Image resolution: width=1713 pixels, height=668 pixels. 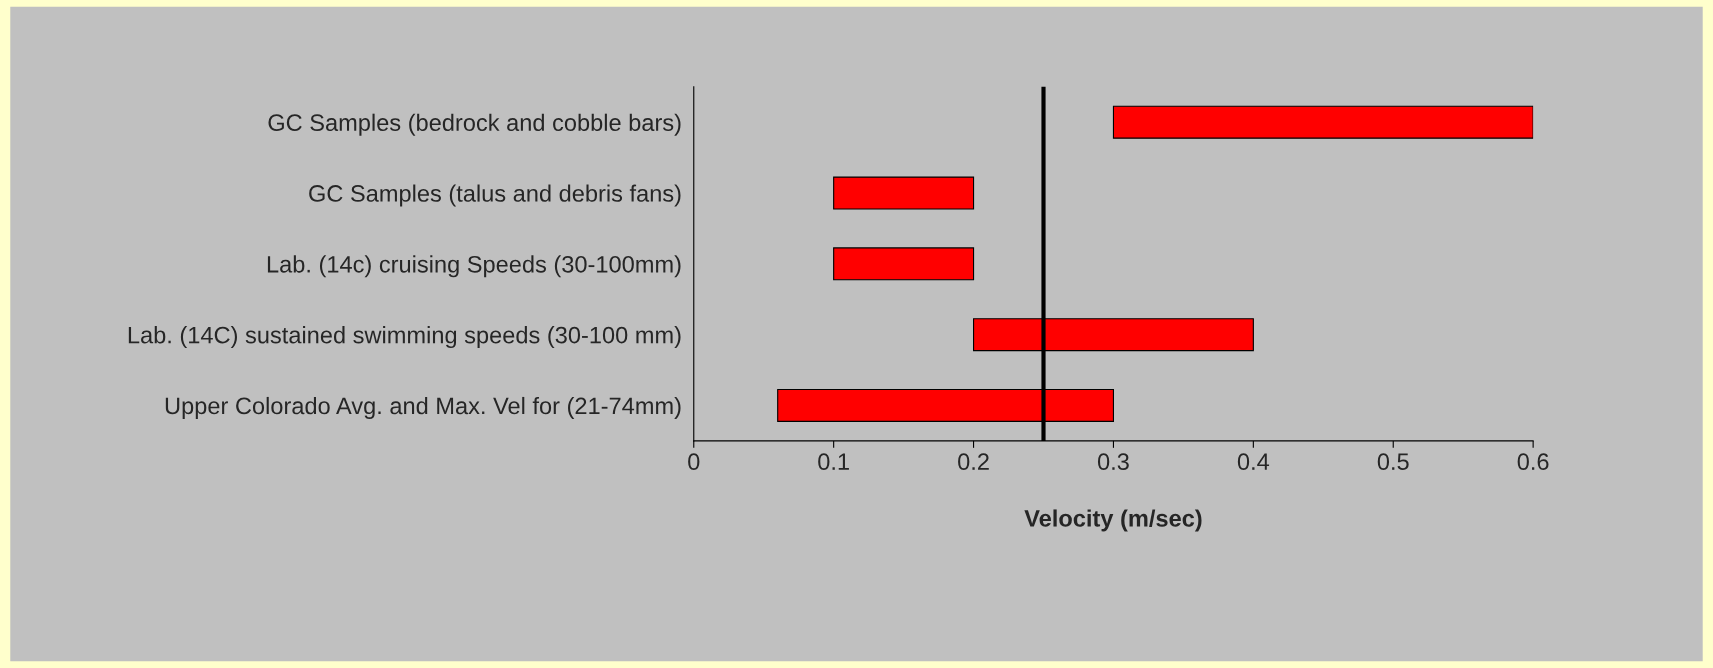 What do you see at coordinates (474, 266) in the screenshot?
I see `y-tick-label: Lab. (14c) cruising Speeds (30-100mm)` at bounding box center [474, 266].